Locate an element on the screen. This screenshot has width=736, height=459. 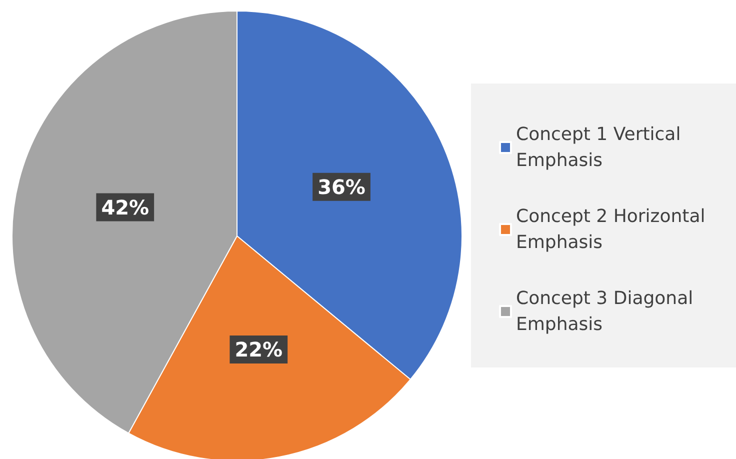
legend-label: Concept 2 Horizontal Emphasis is located at coordinates (613, 229).